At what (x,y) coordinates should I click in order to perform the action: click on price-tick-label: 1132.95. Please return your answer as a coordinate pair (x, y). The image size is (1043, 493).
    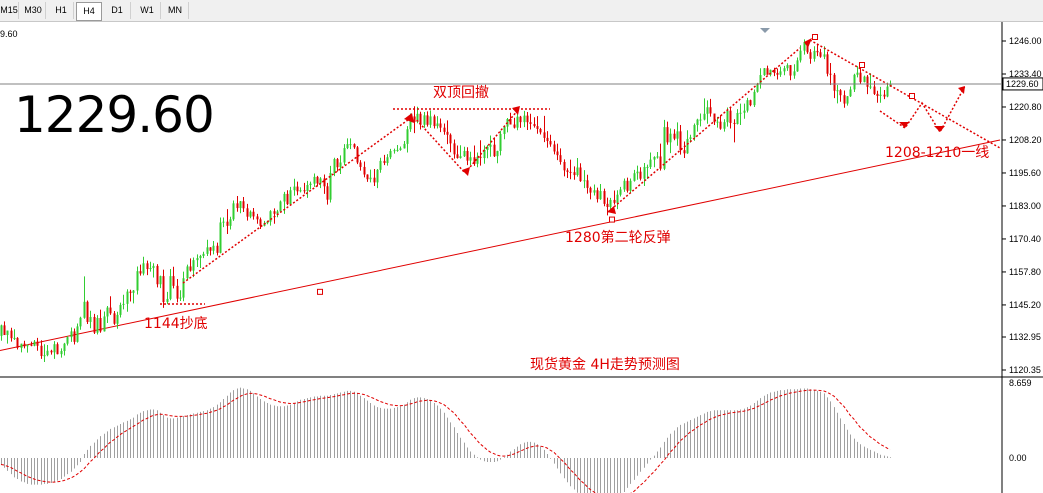
    Looking at the image, I should click on (1025, 337).